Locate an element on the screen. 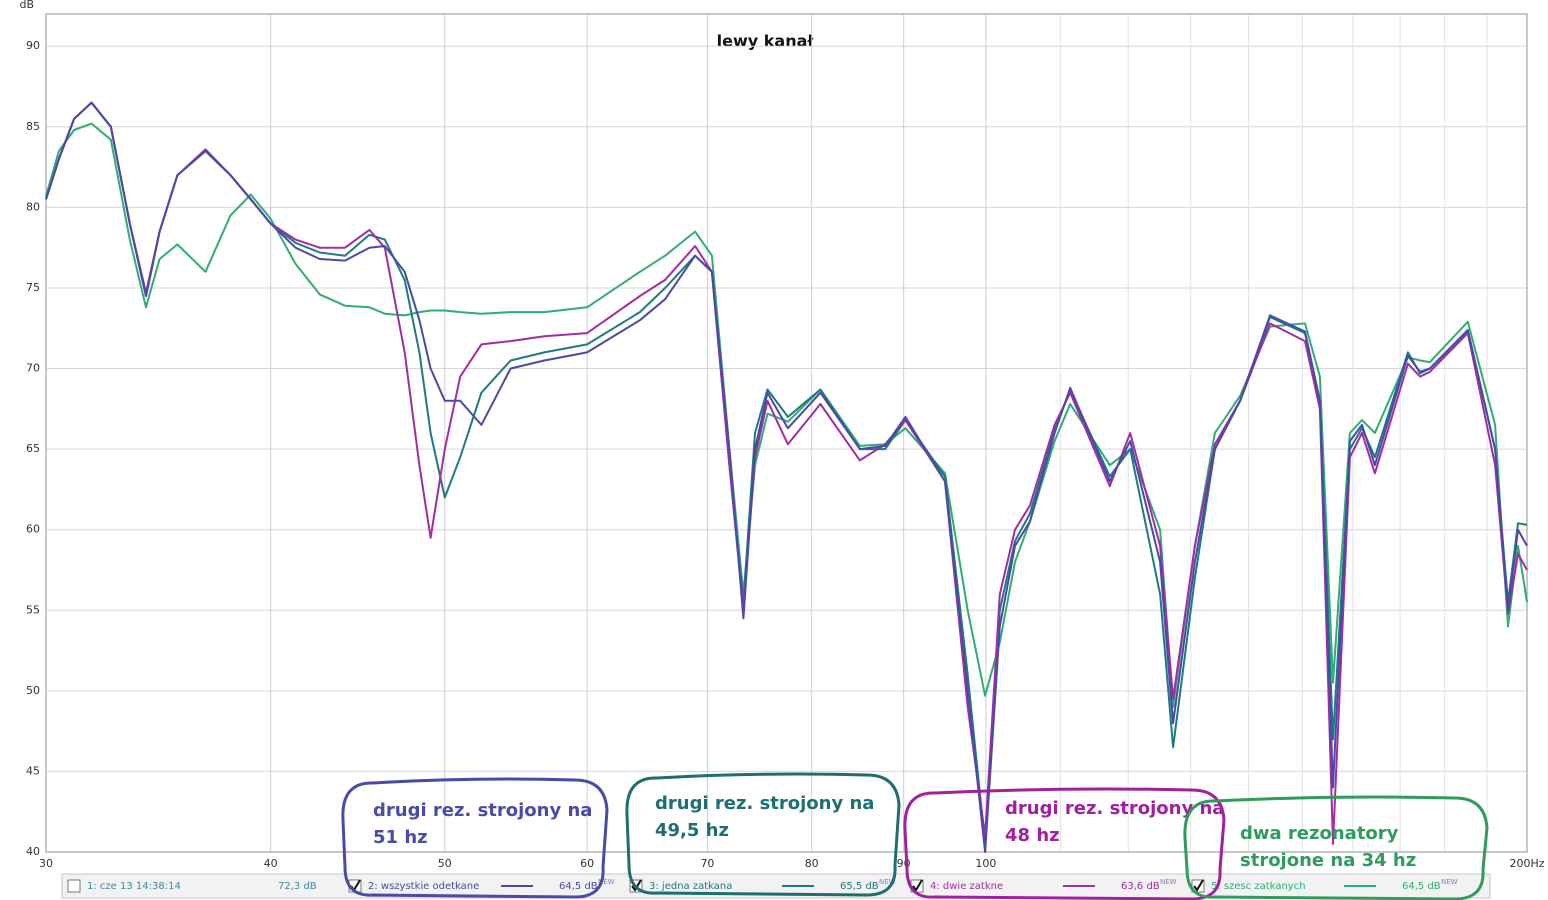 The height and width of the screenshot is (900, 1548). x-tick-label: 30 is located at coordinates (46, 863).